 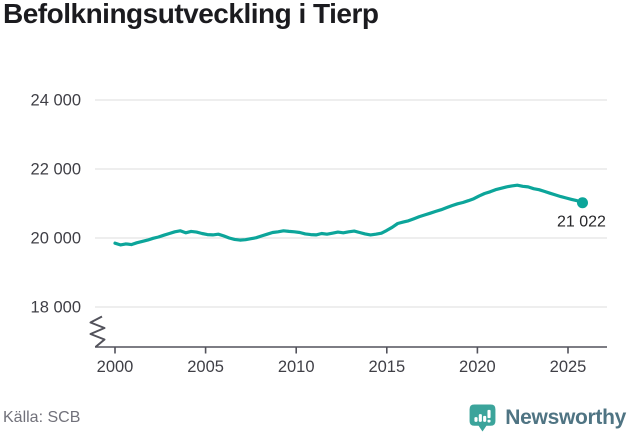 What do you see at coordinates (56, 101) in the screenshot?
I see `y-tick-label: 24 000` at bounding box center [56, 101].